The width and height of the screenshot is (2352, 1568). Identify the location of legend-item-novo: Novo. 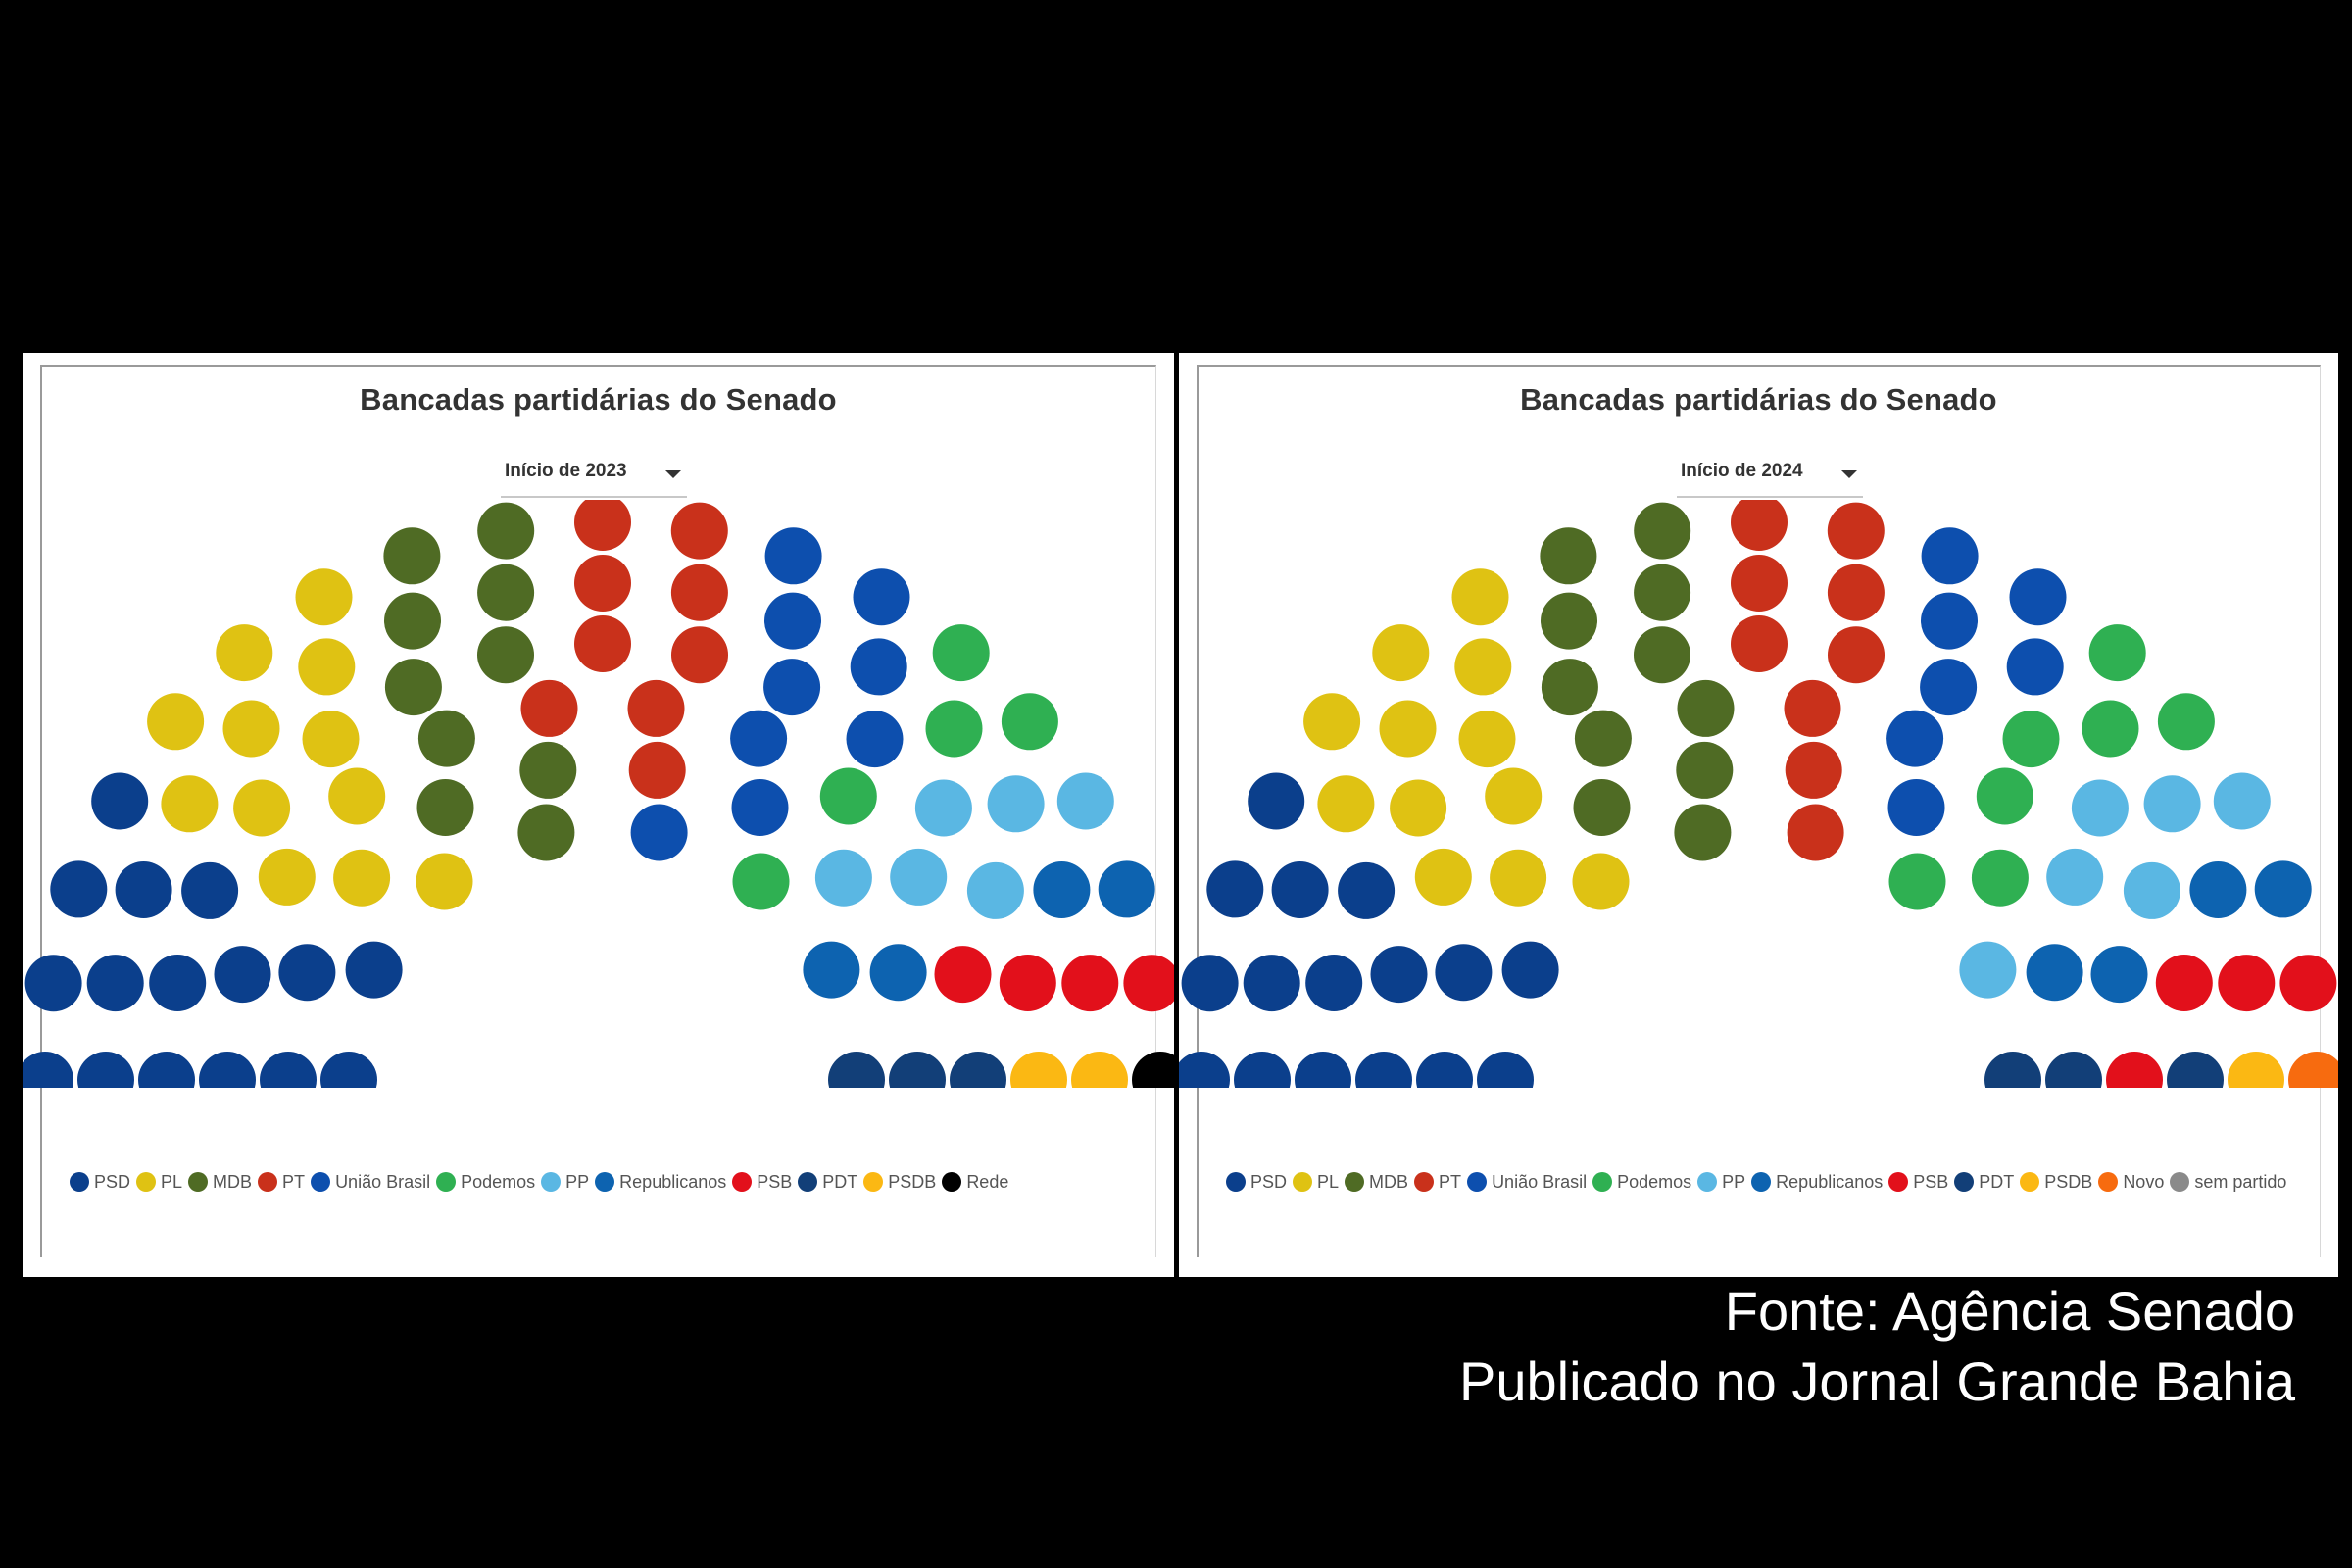
(2131, 1182).